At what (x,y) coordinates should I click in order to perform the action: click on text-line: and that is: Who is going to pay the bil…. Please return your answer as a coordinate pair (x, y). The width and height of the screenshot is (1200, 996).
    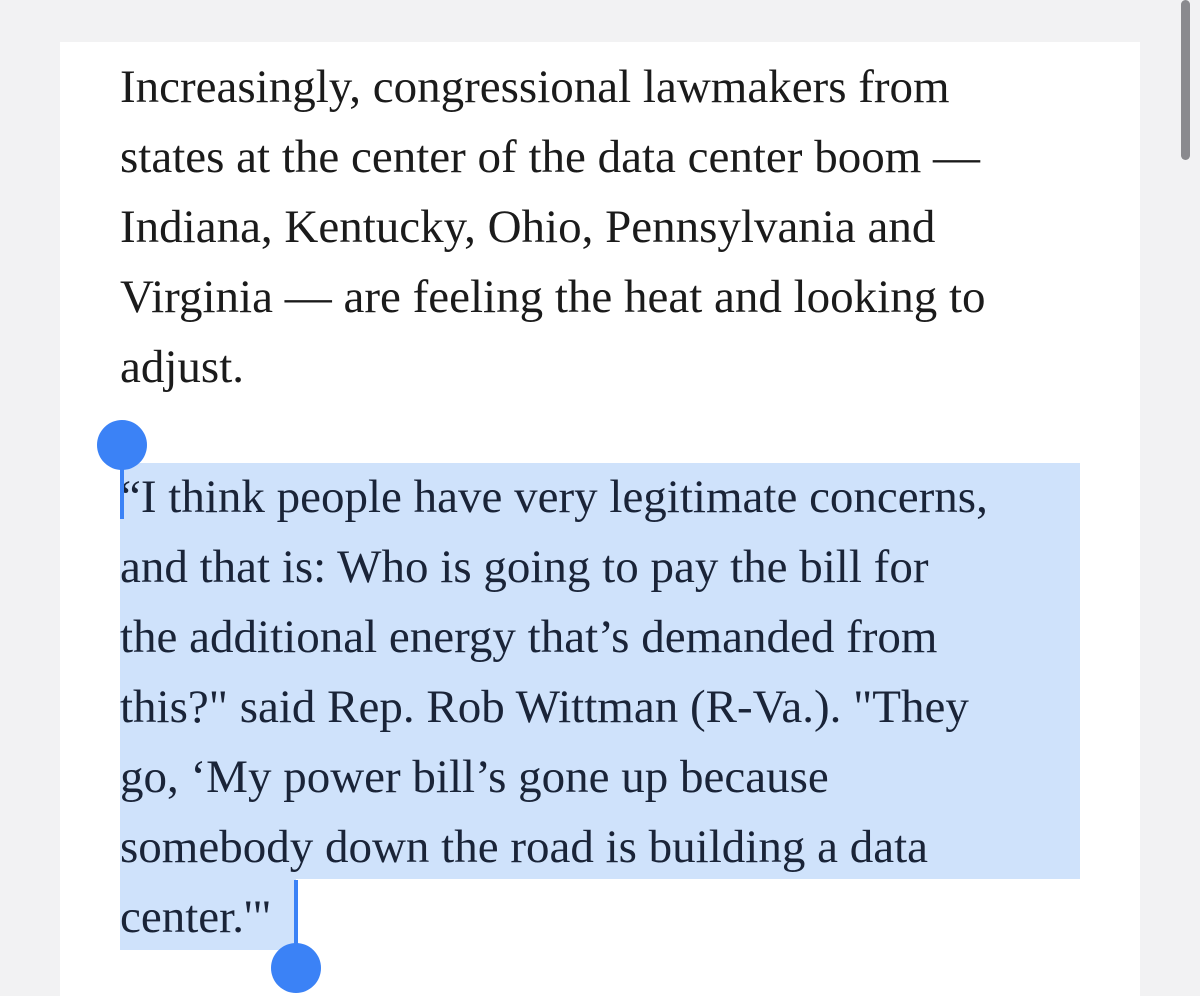
    Looking at the image, I should click on (524, 567).